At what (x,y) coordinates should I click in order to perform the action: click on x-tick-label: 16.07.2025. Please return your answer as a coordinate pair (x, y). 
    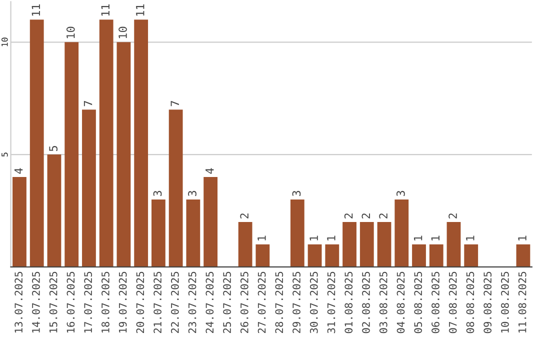
    Looking at the image, I should click on (70, 302).